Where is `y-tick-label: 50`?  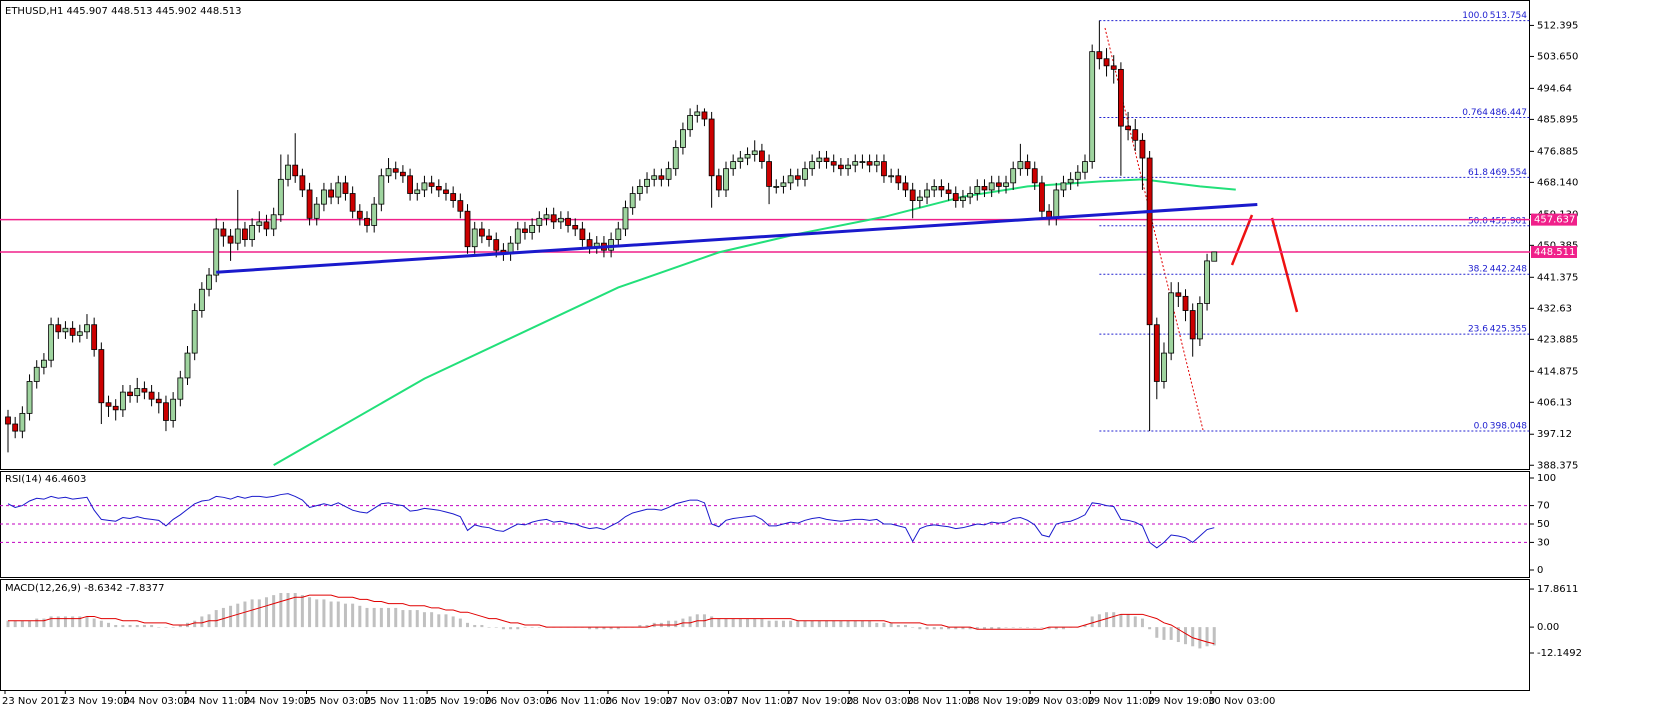 y-tick-label: 50 is located at coordinates (1543, 524).